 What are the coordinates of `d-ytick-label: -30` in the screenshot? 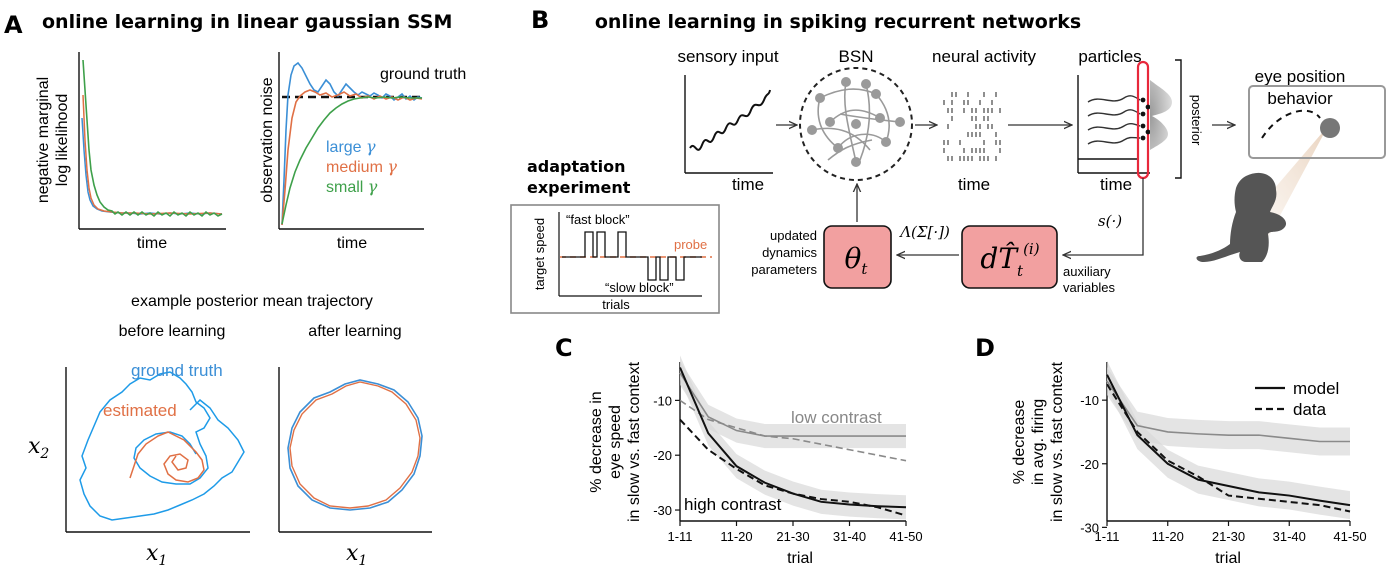 It's located at (1089, 527).